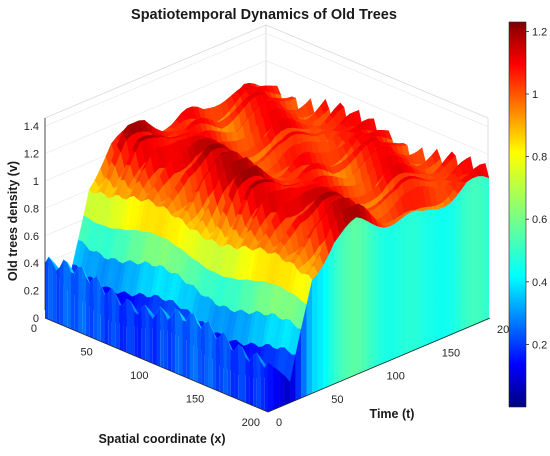  What do you see at coordinates (87, 353) in the screenshot?
I see `x-tick-label: 50` at bounding box center [87, 353].